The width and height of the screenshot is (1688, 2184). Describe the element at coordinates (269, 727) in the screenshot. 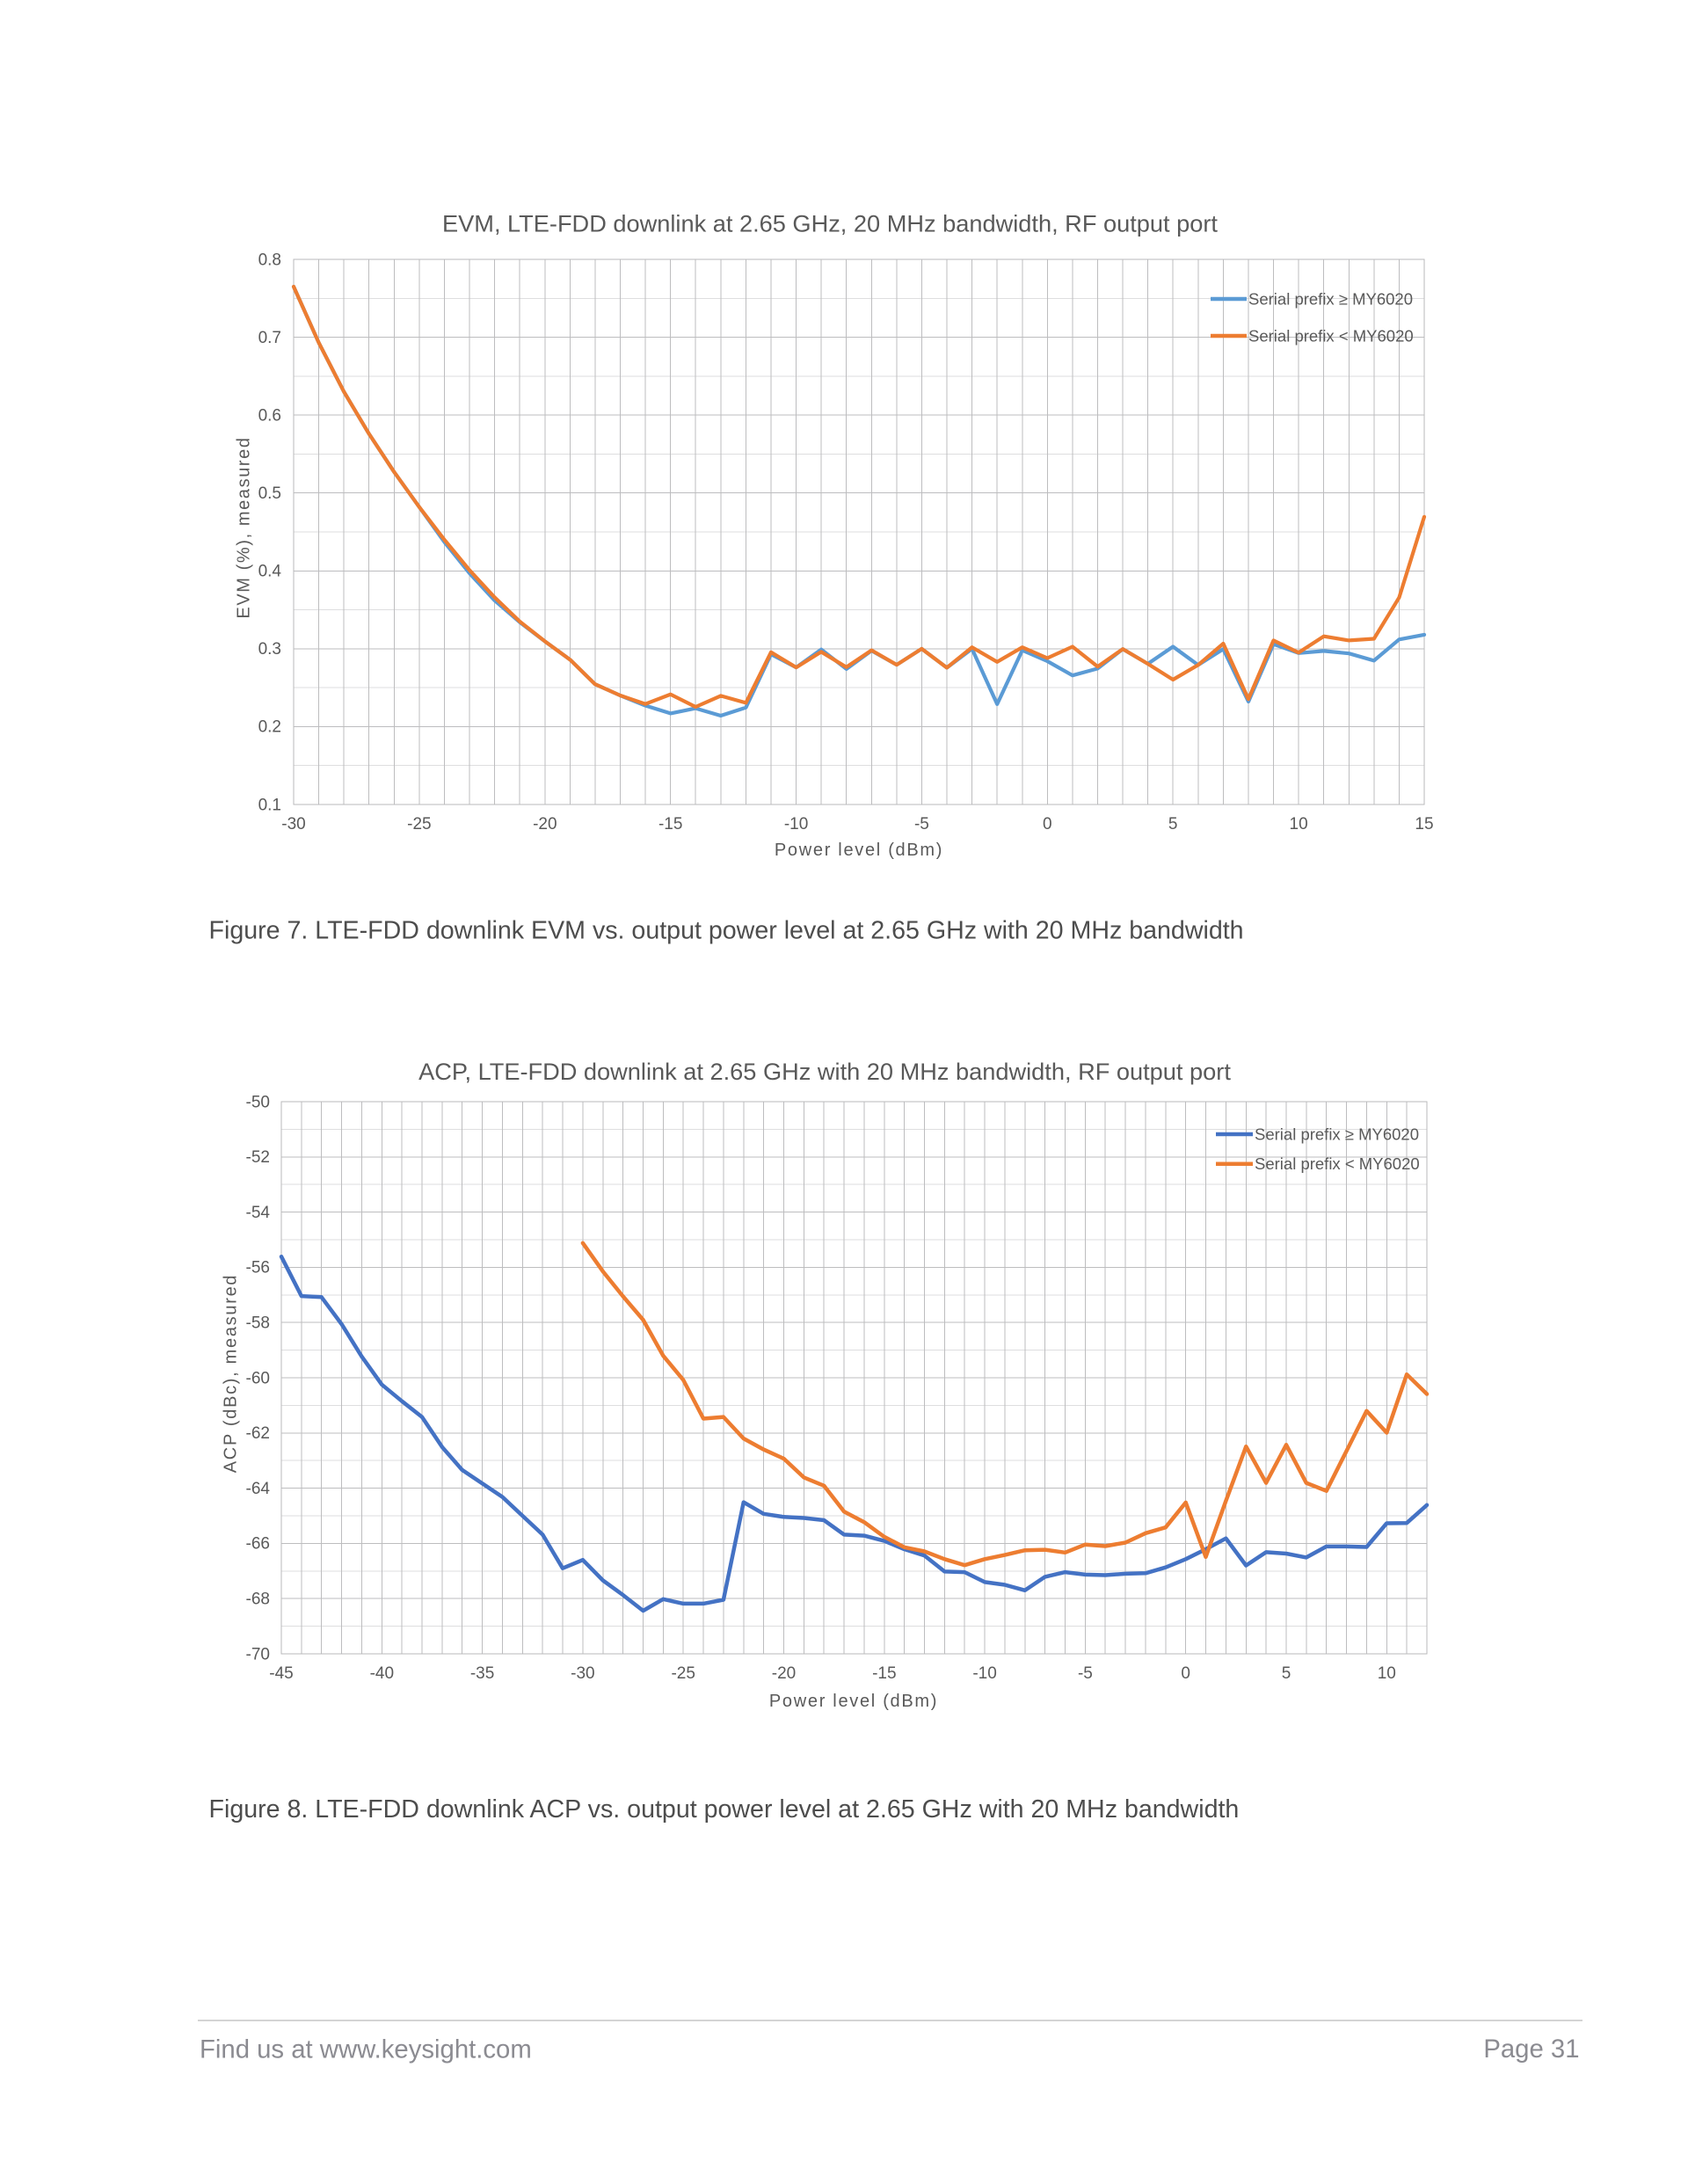

I see `svg-text: 0.2` at that location.